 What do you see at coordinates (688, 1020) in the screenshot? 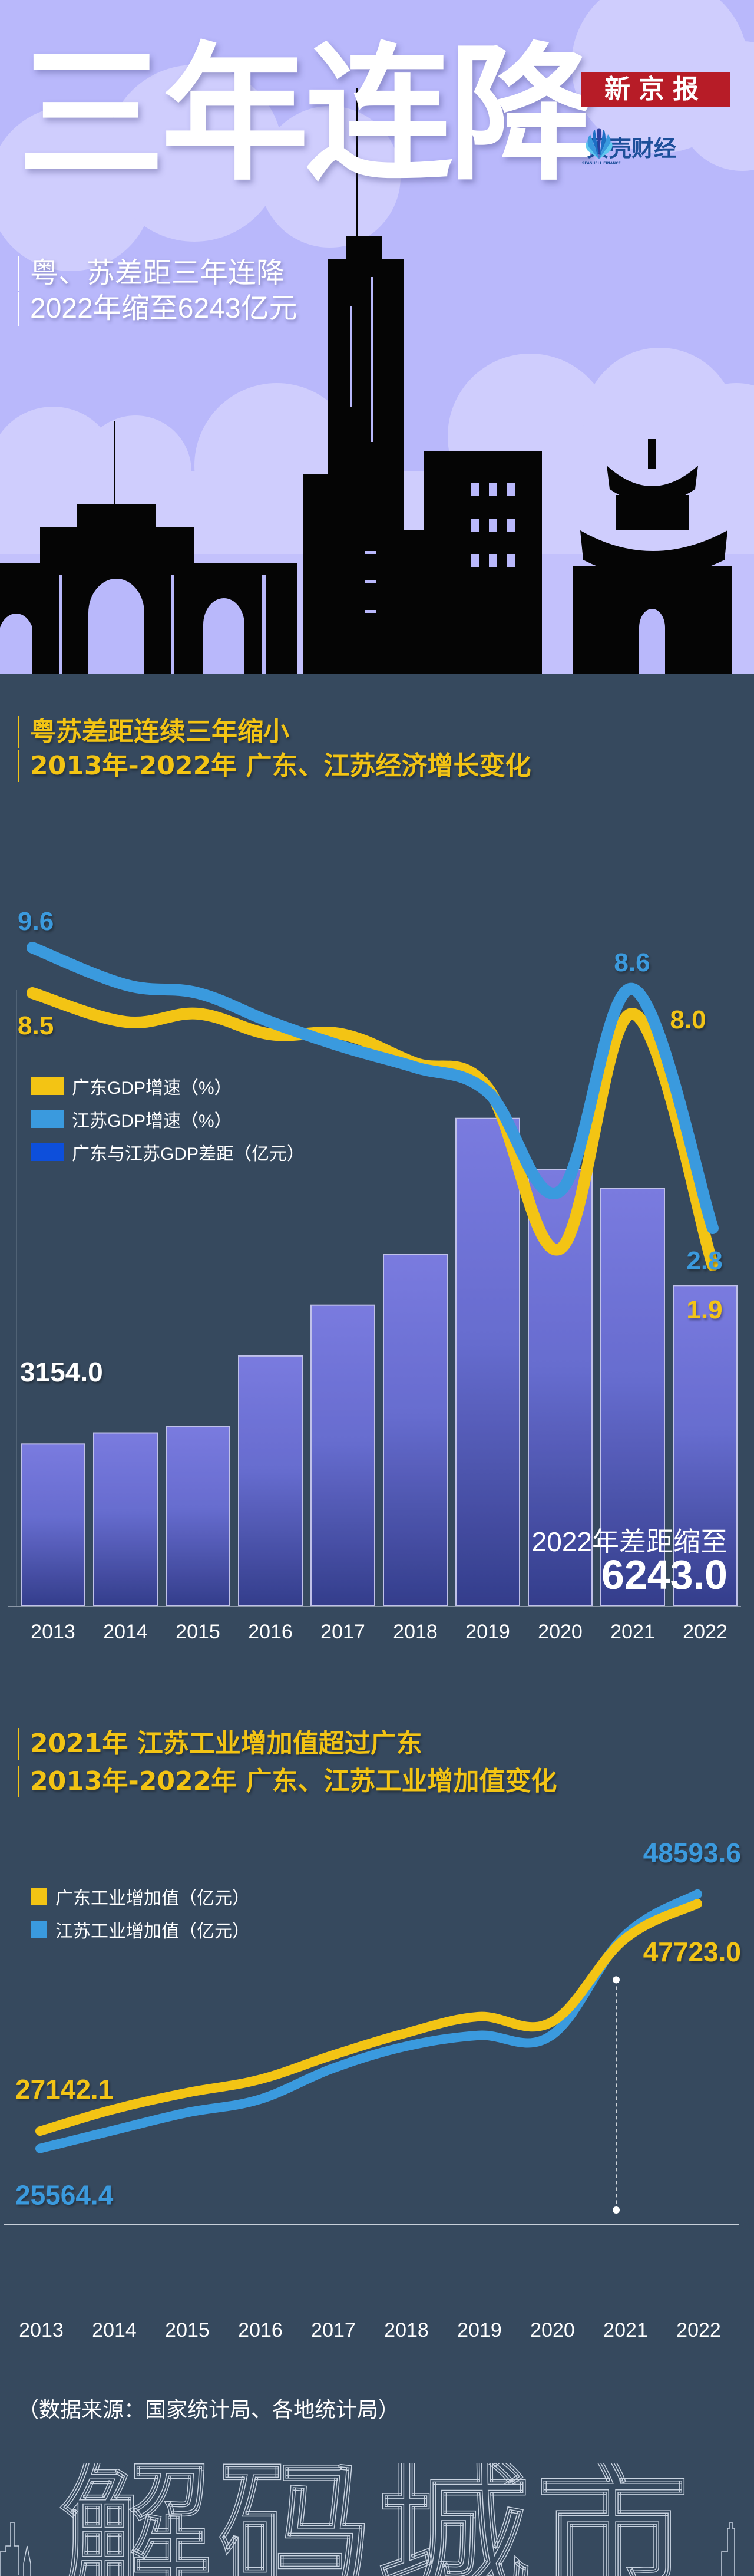
I see `value-label-guangdong-2021: 8.0` at bounding box center [688, 1020].